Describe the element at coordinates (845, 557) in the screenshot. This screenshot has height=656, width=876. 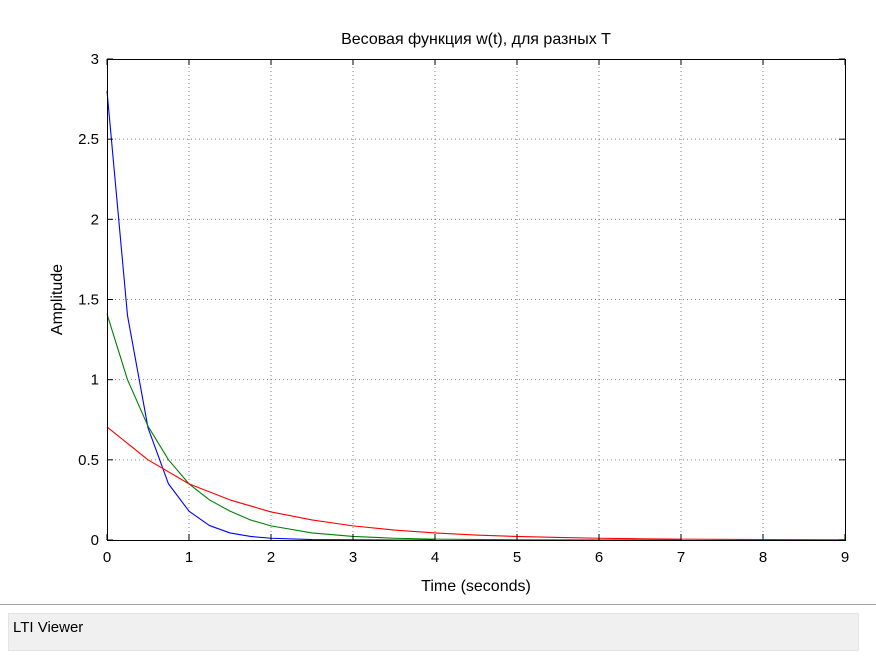
I see `x-tick-label-9: 9` at that location.